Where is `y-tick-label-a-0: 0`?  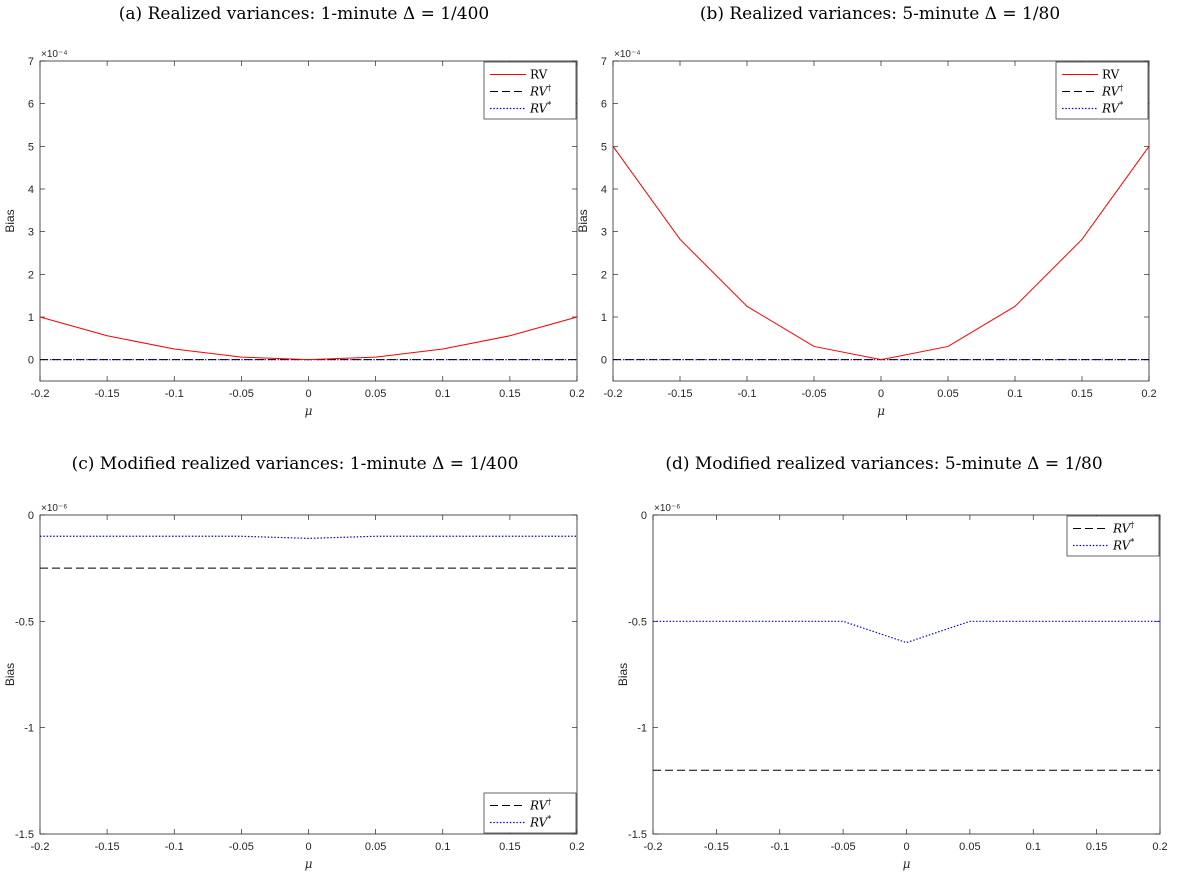 y-tick-label-a-0: 0 is located at coordinates (31, 361).